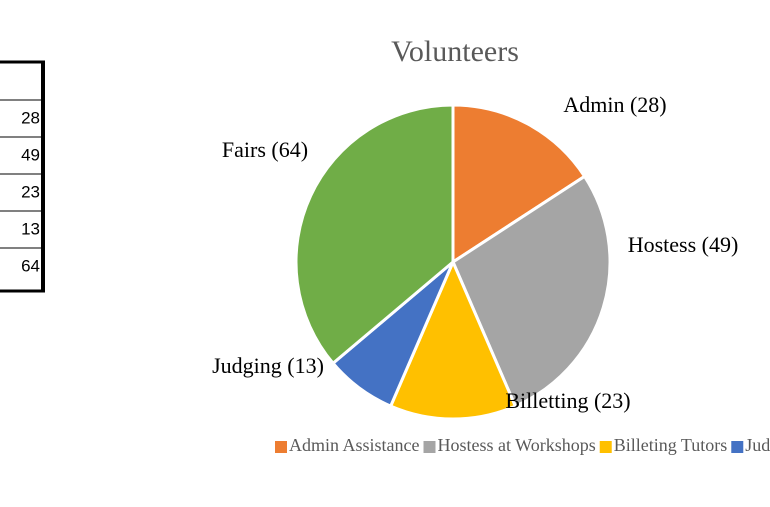 Image resolution: width=770 pixels, height=507 pixels. What do you see at coordinates (268, 365) in the screenshot?
I see `data-label: Judging (13)` at bounding box center [268, 365].